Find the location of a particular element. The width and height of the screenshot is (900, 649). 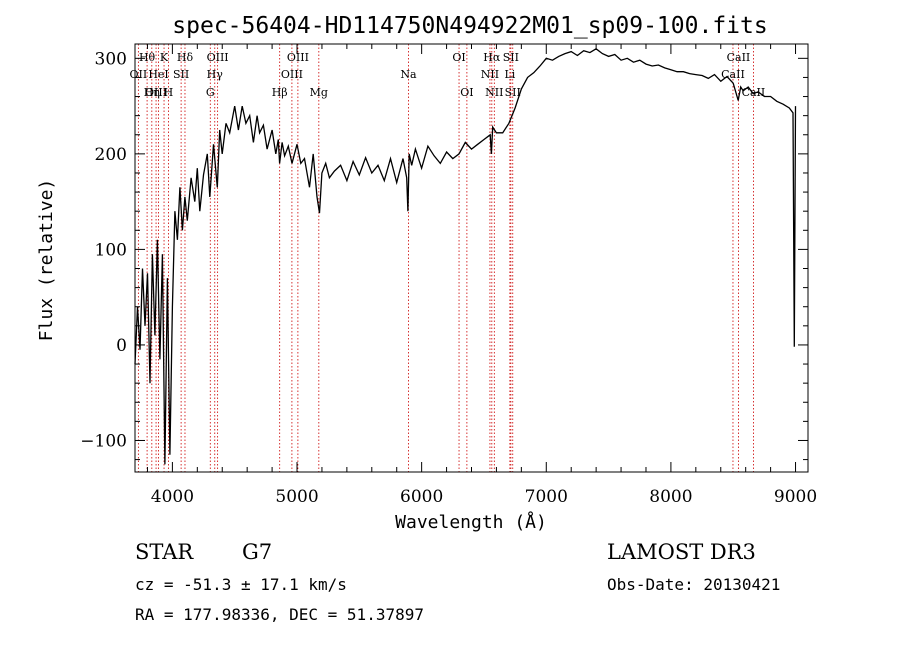

observation-date: Obs-Date: 20130421 is located at coordinates (693, 584).